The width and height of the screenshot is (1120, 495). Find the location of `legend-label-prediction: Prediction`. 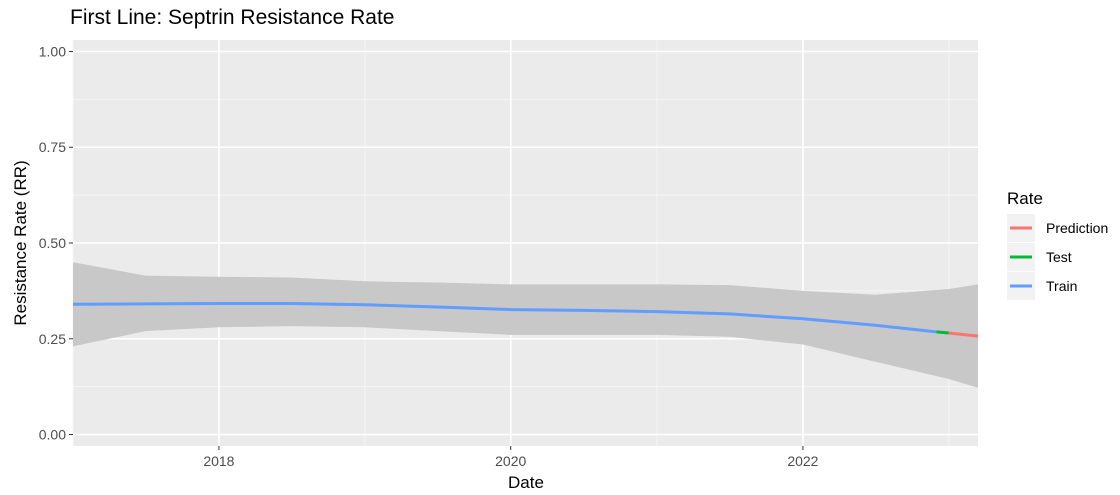

legend-label-prediction: Prediction is located at coordinates (1077, 228).